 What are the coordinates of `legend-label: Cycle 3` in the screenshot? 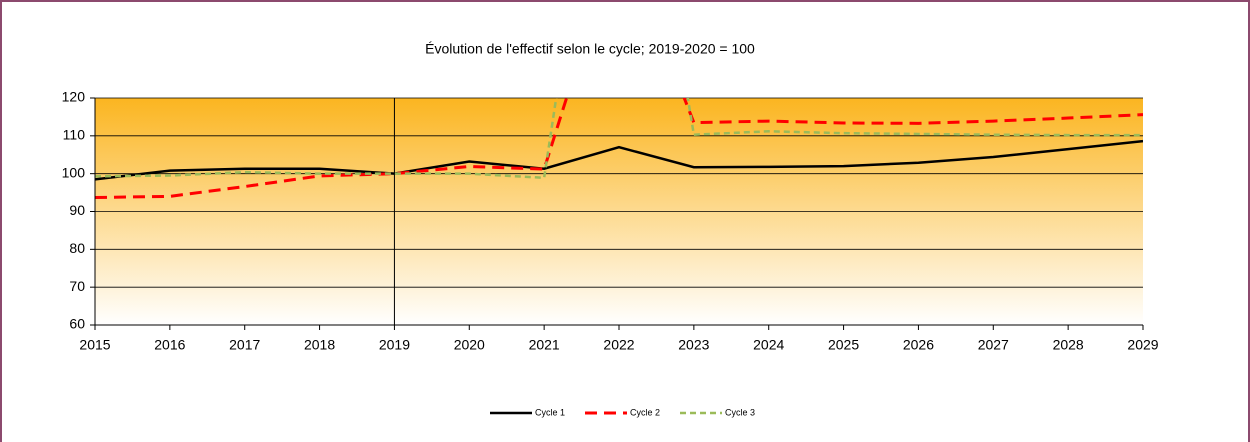 It's located at (740, 412).